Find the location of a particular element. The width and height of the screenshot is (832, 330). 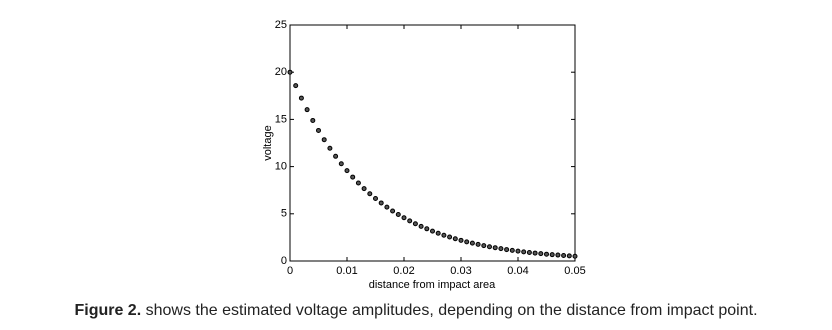

caption-label: Figure 2. is located at coordinates (108, 310).